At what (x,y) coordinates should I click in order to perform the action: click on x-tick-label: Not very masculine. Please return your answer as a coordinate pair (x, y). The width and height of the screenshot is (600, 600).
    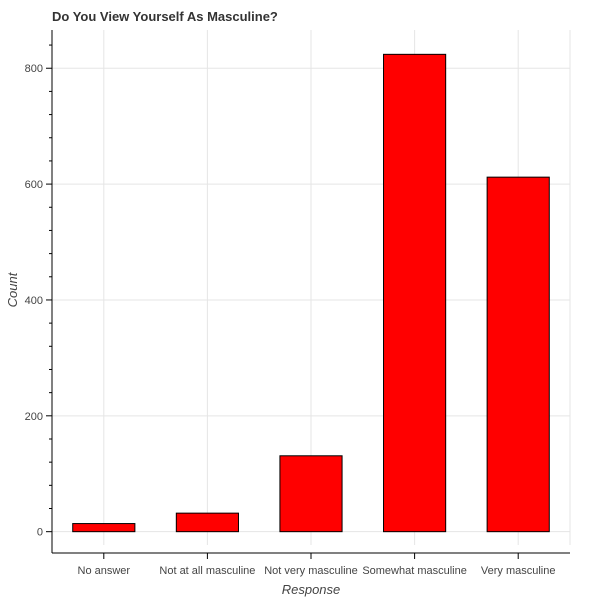
    Looking at the image, I should click on (311, 571).